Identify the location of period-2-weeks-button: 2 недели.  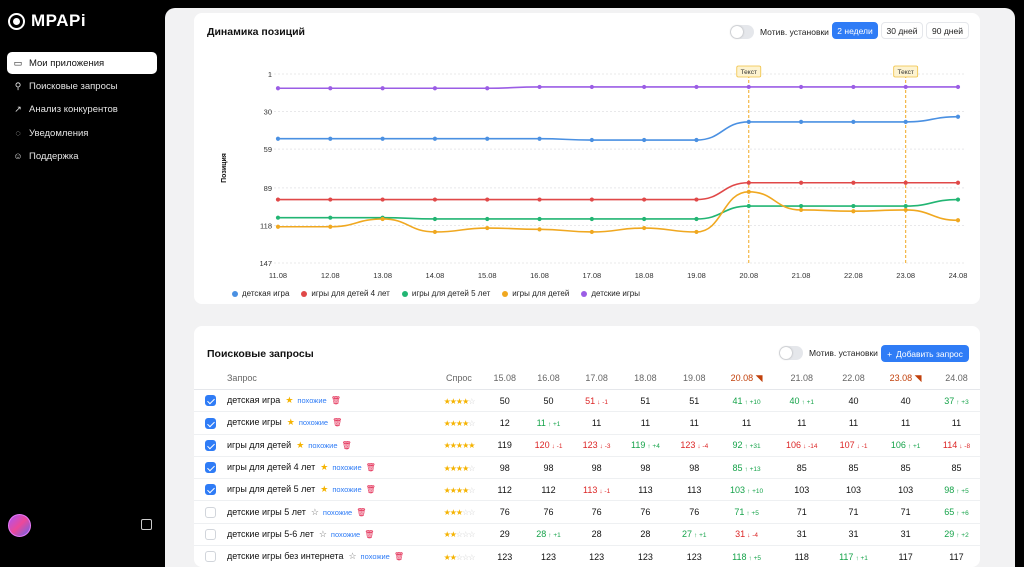
(855, 30).